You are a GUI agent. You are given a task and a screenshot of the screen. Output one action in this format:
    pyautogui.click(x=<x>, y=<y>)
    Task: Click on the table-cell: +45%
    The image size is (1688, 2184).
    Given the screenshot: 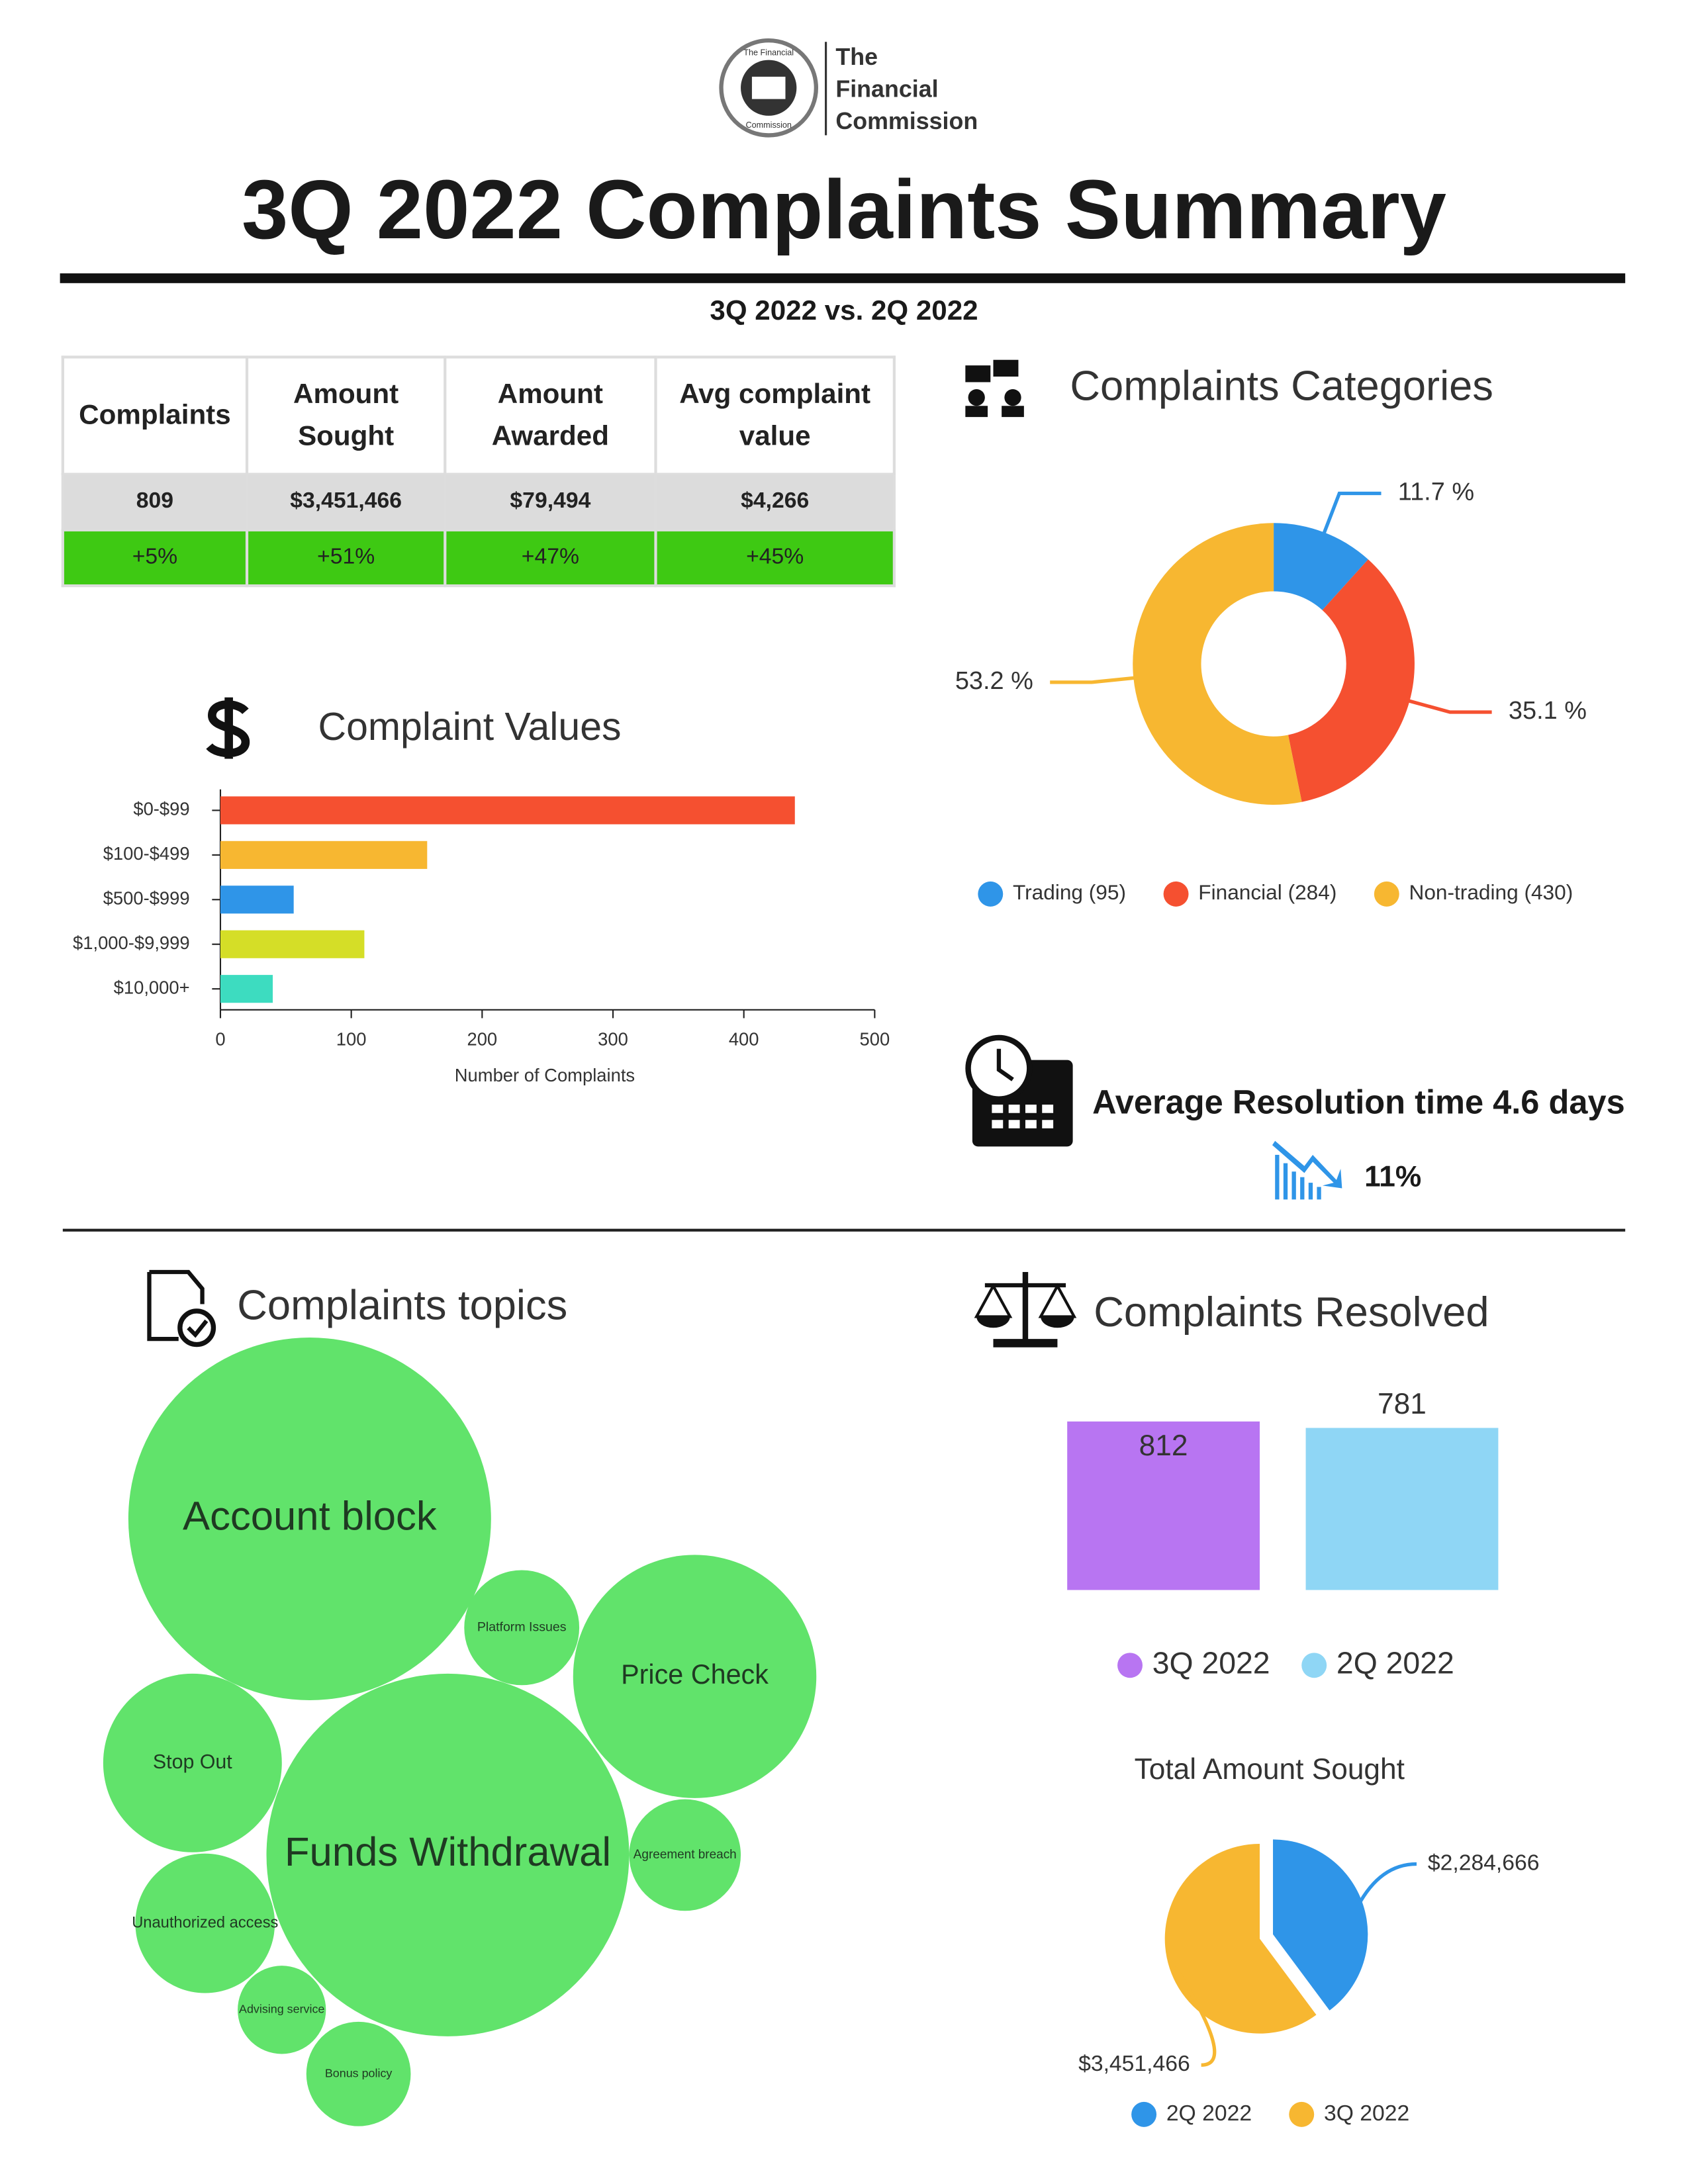 What is the action you would take?
    pyautogui.click(x=775, y=558)
    